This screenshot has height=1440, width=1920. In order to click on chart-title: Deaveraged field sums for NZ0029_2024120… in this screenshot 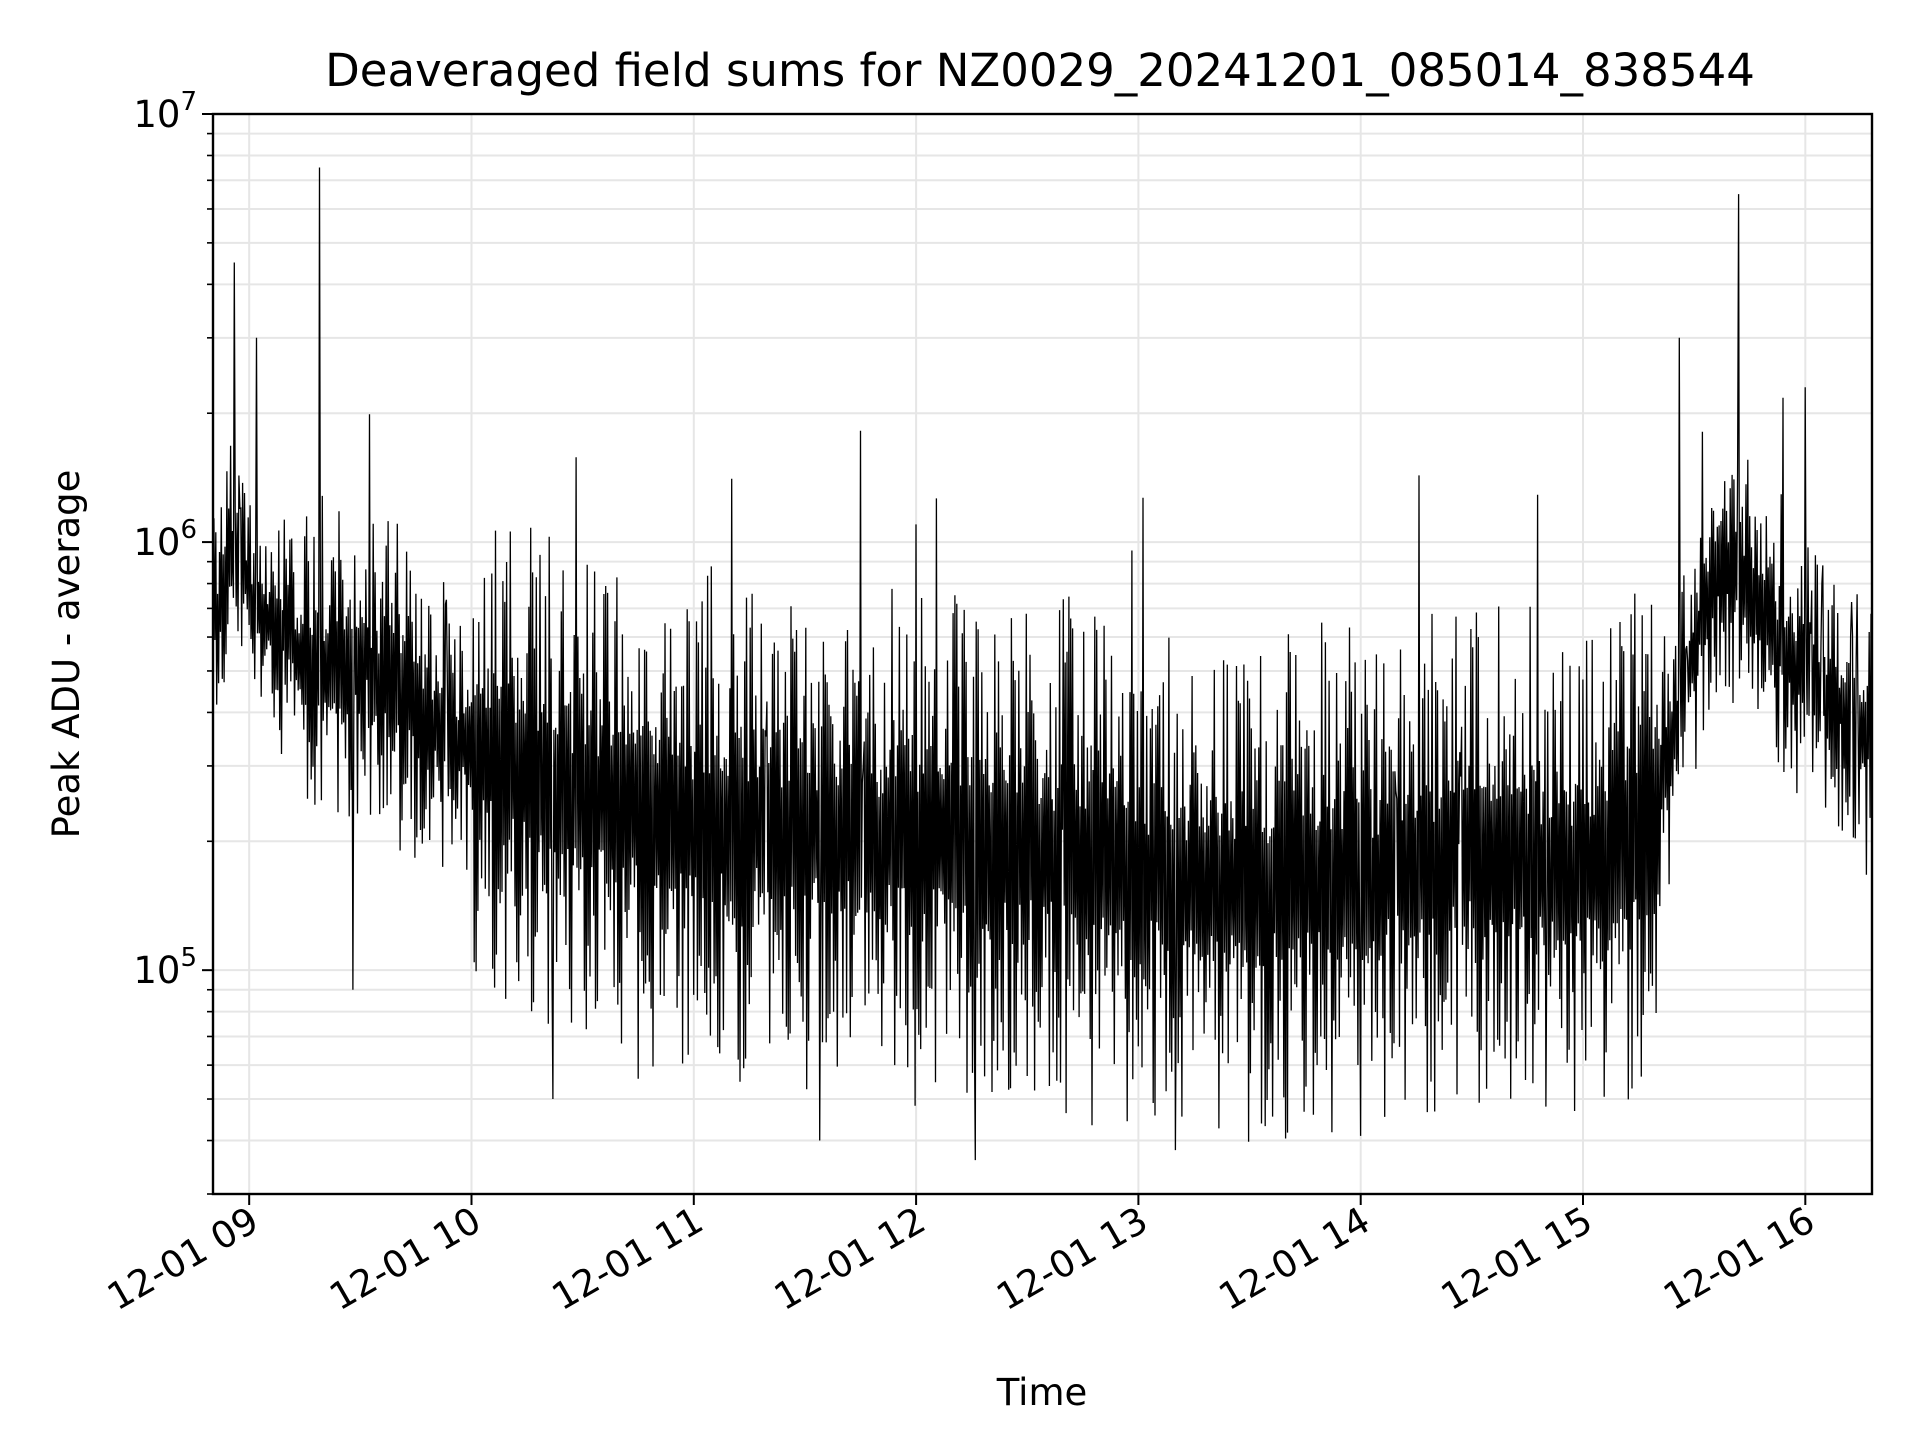, I will do `click(1040, 70)`.